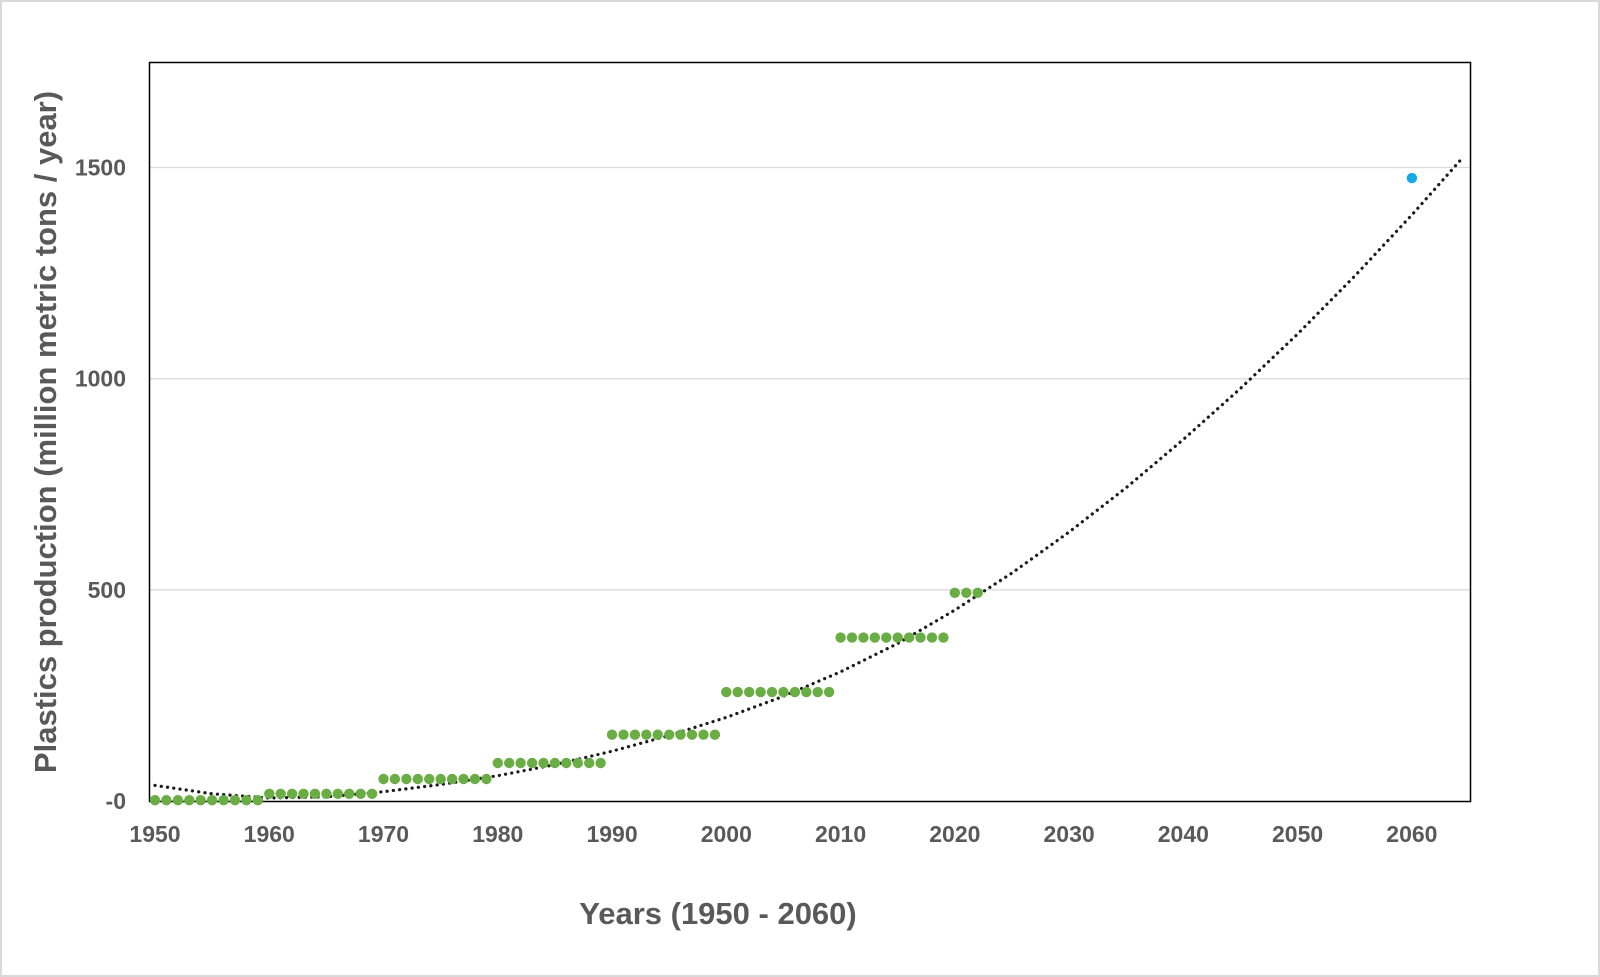 The image size is (1600, 977). Describe the element at coordinates (116, 801) in the screenshot. I see `y-tick-label: -0` at that location.